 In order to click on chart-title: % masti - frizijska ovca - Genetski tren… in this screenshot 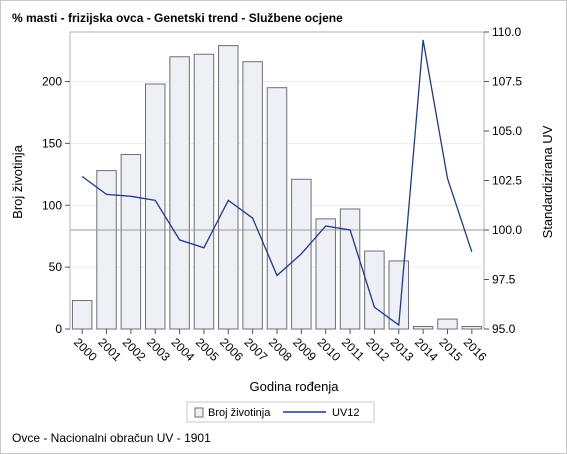, I will do `click(177, 18)`.